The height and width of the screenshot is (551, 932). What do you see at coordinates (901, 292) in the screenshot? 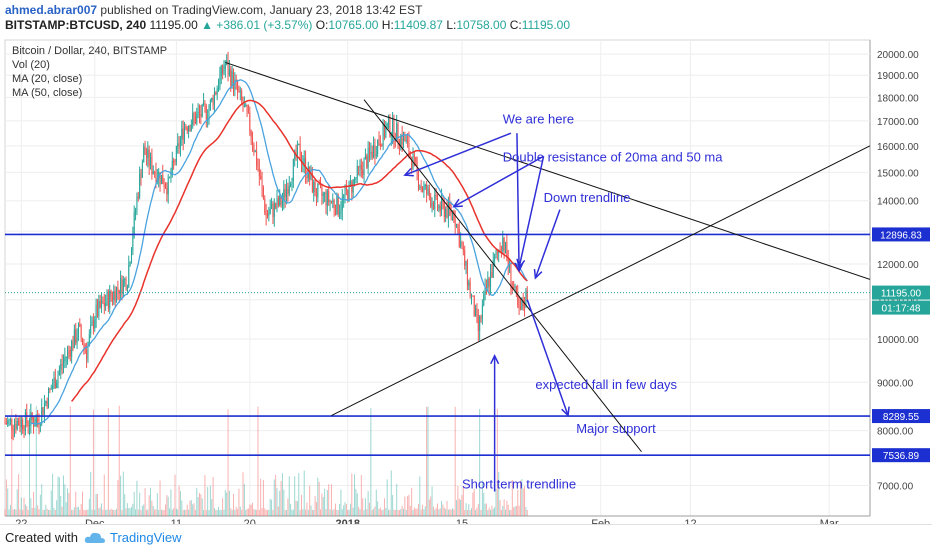
I see `last-price-tag` at bounding box center [901, 292].